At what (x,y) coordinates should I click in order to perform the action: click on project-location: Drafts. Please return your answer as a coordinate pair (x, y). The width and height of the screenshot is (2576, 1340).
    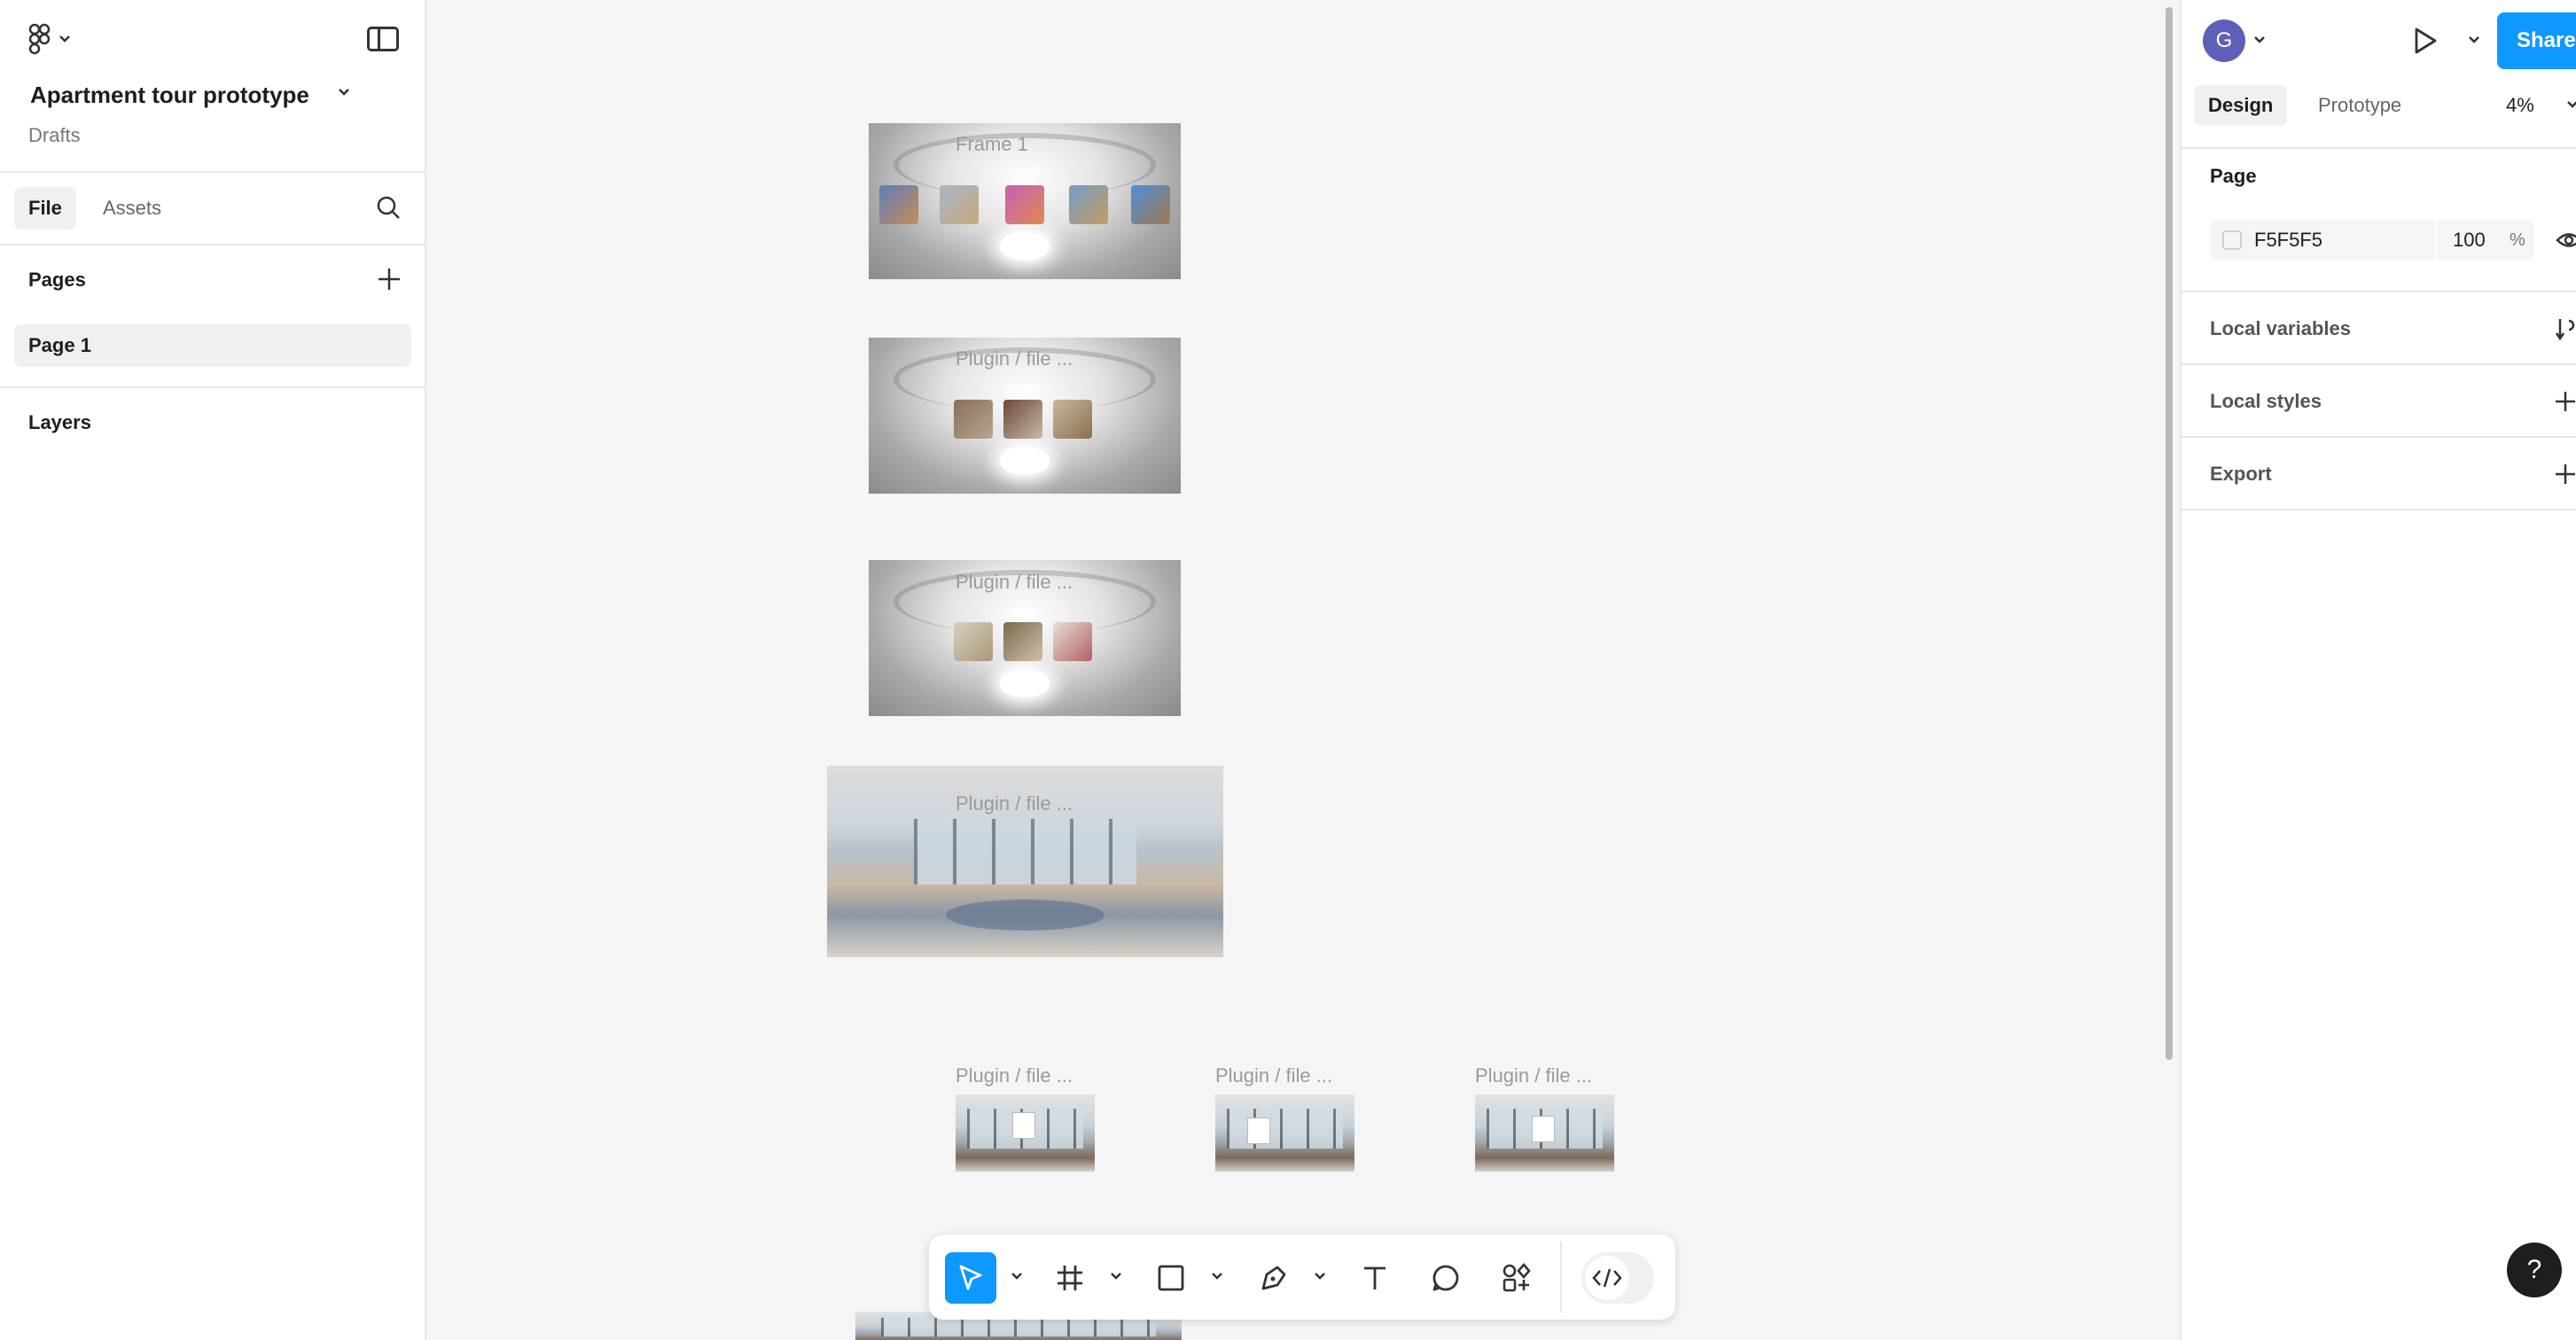
    Looking at the image, I should click on (54, 135).